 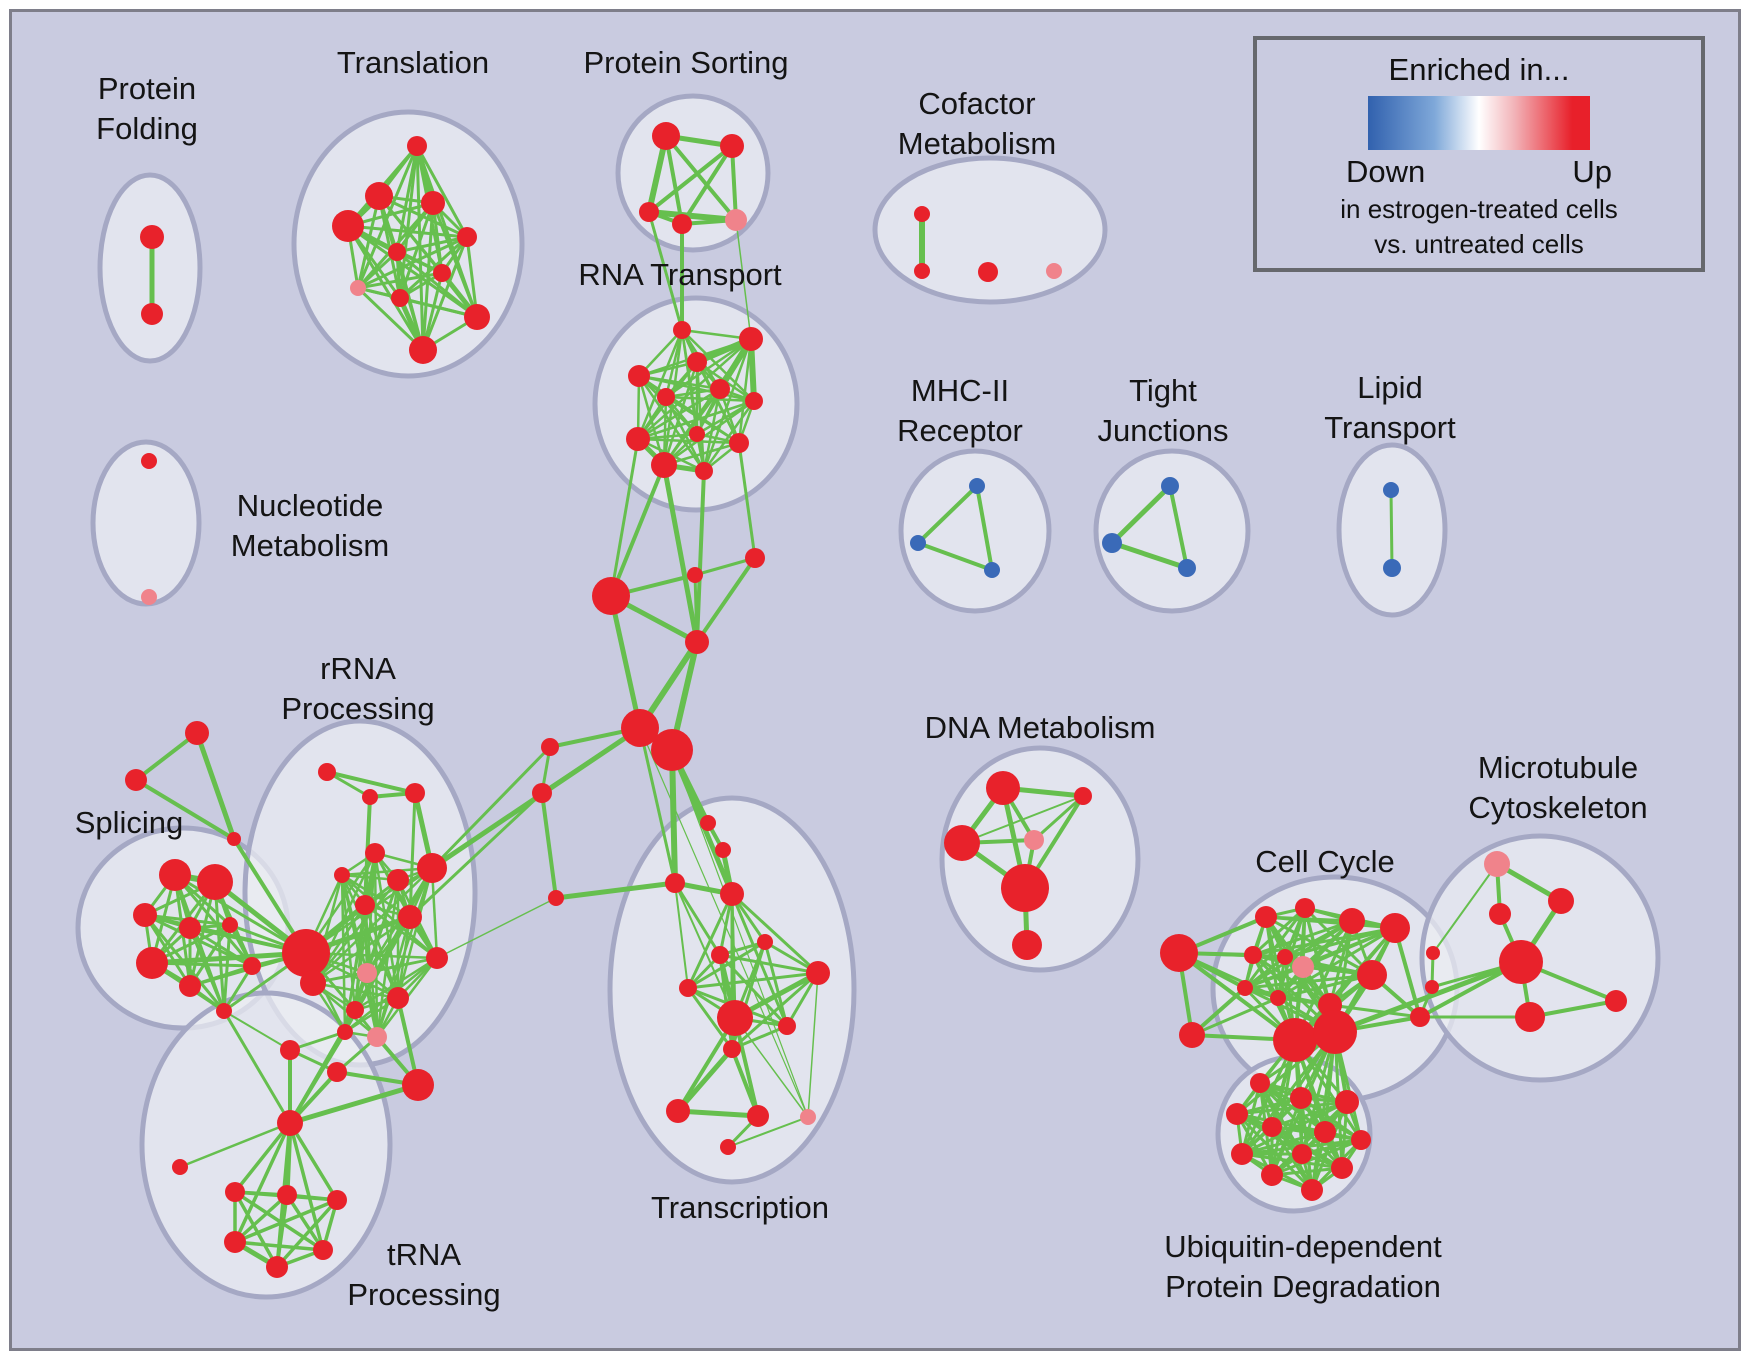 I want to click on node-rr3, so click(x=370, y=797).